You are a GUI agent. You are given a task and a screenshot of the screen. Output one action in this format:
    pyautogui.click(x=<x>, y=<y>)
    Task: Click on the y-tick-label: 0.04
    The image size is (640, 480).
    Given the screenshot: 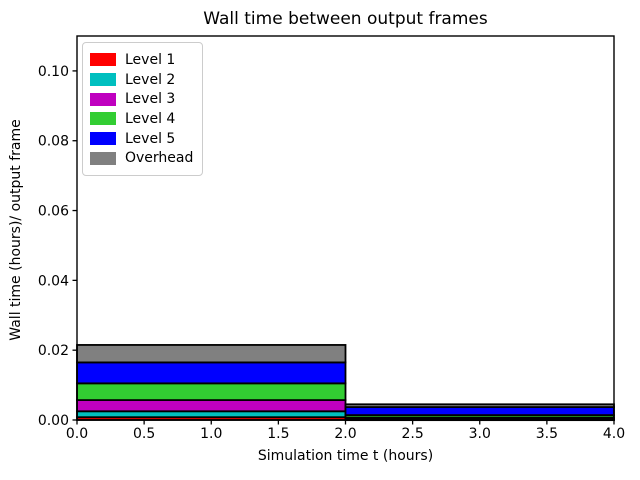 What is the action you would take?
    pyautogui.click(x=53, y=281)
    